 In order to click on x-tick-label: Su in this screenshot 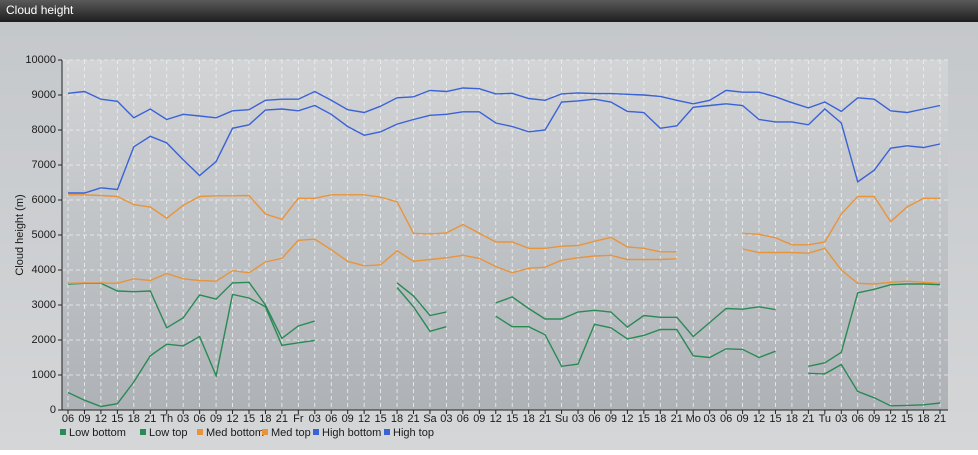, I will do `click(561, 419)`.